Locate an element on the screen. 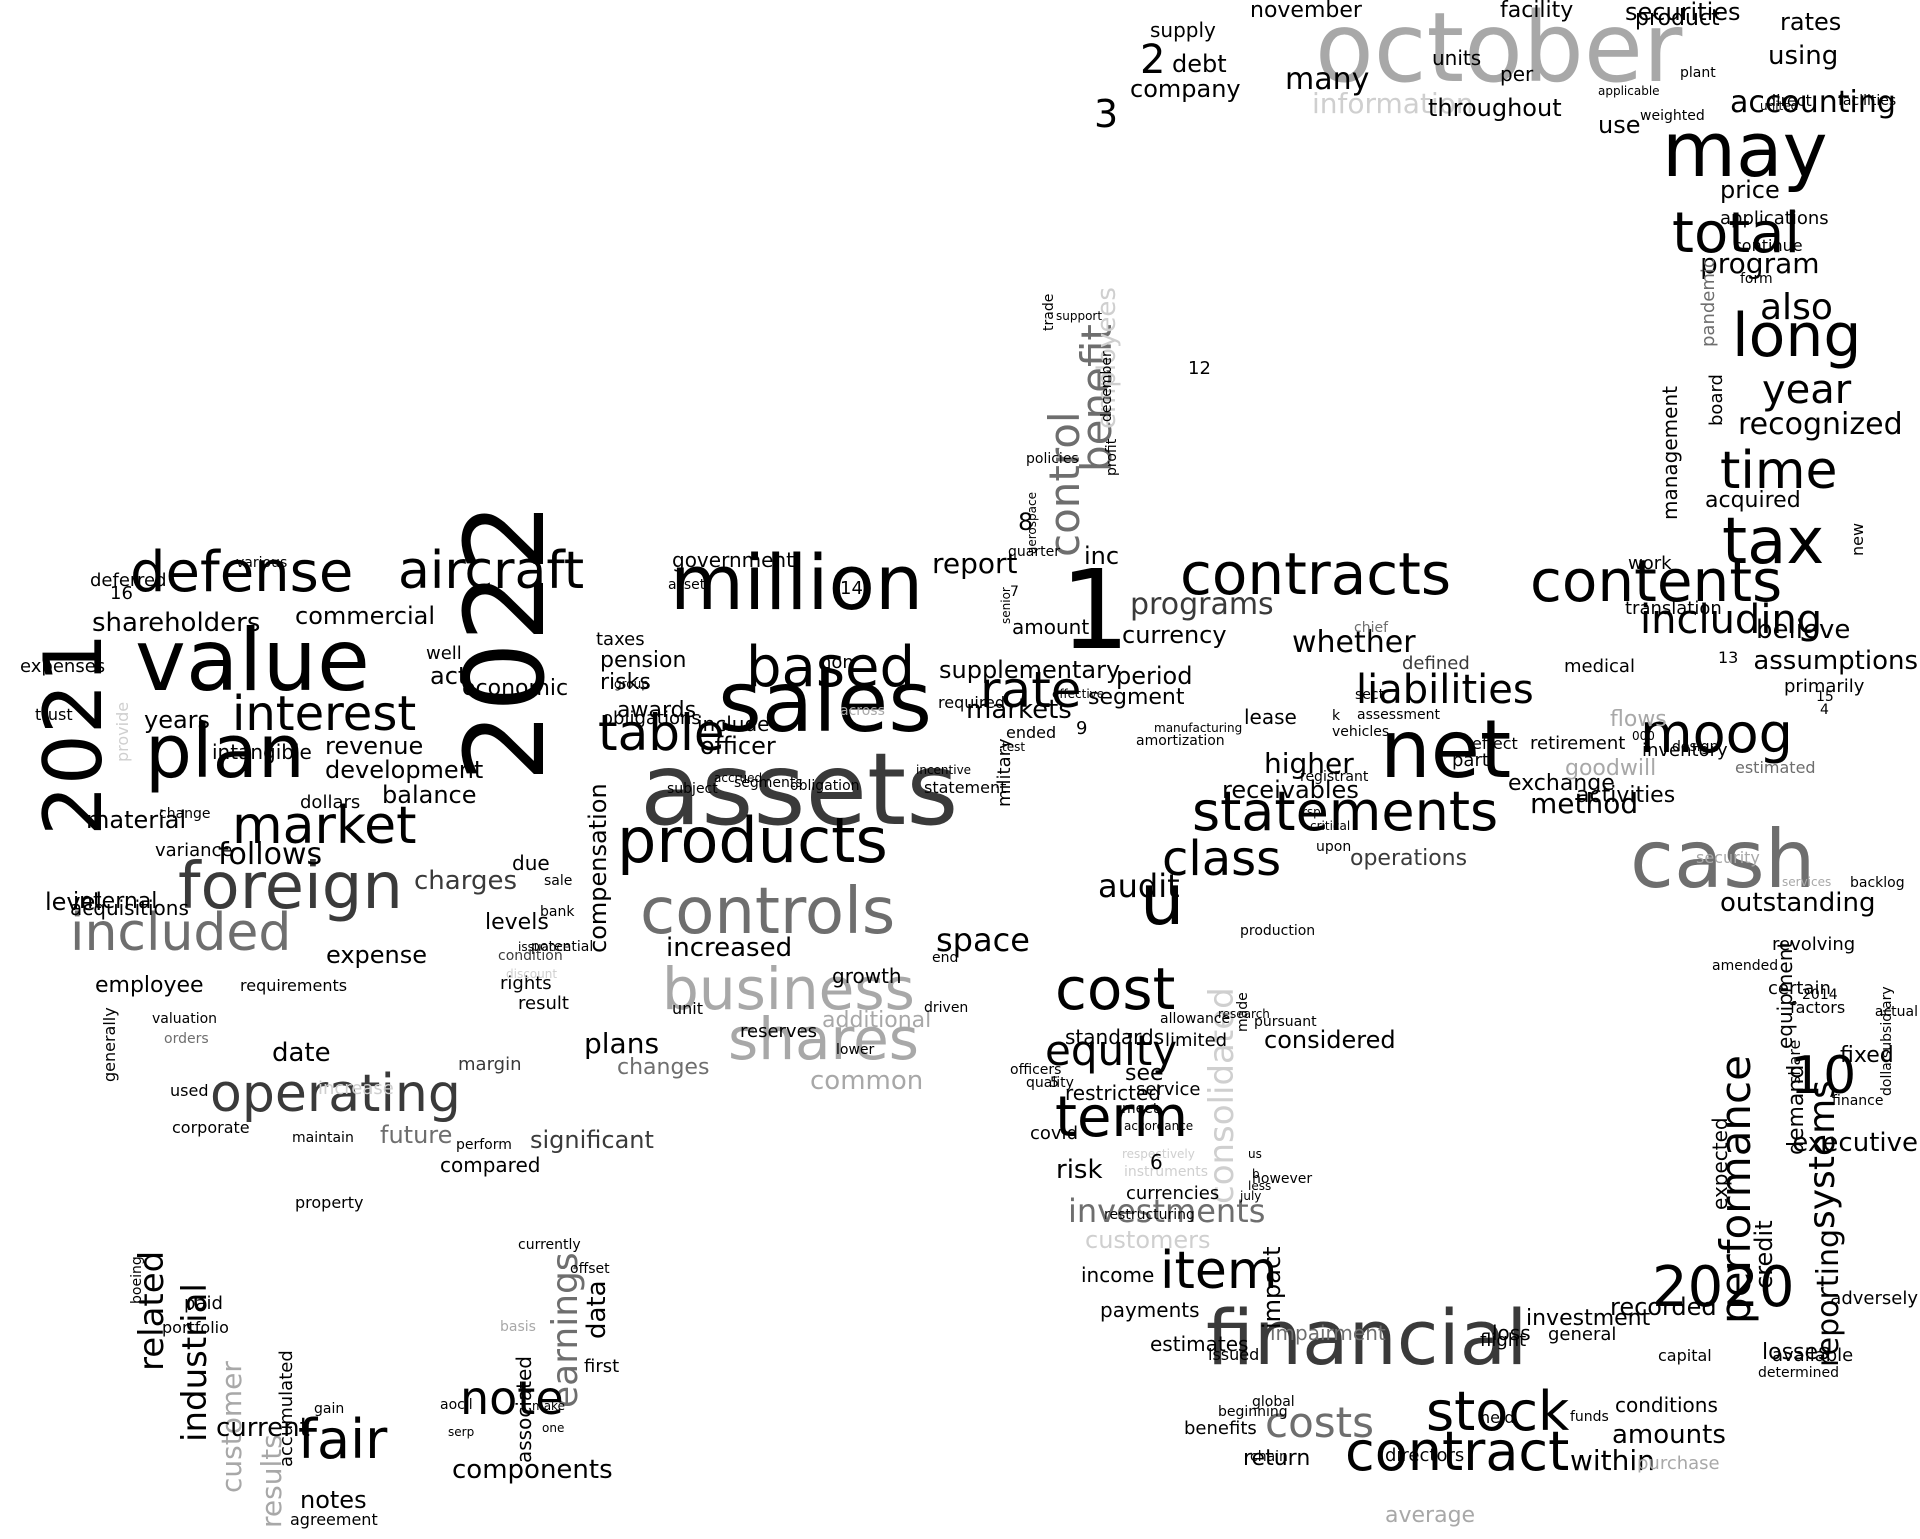 This screenshot has width=1920, height=1539. cloud-word: ended is located at coordinates (1031, 732).